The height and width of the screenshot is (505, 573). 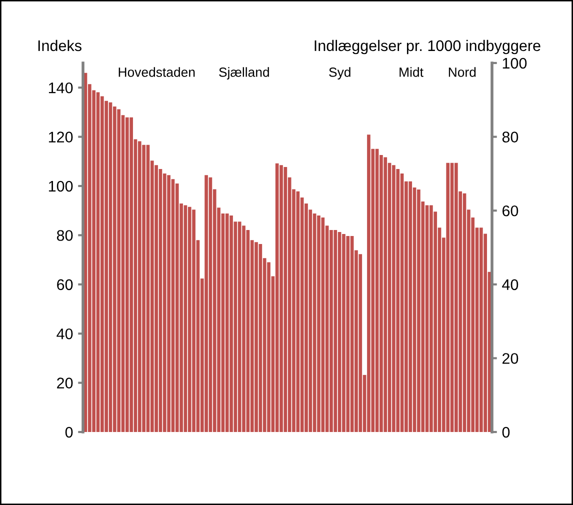 I want to click on y2-tick-label: 20, so click(x=510, y=358).